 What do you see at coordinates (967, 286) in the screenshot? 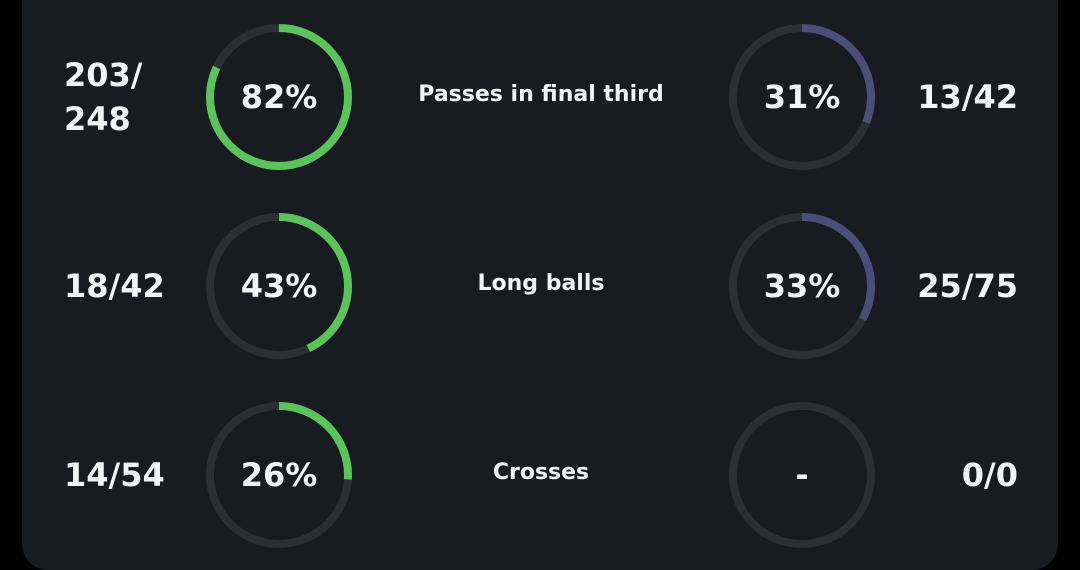
I see `away-value: 25/75` at bounding box center [967, 286].